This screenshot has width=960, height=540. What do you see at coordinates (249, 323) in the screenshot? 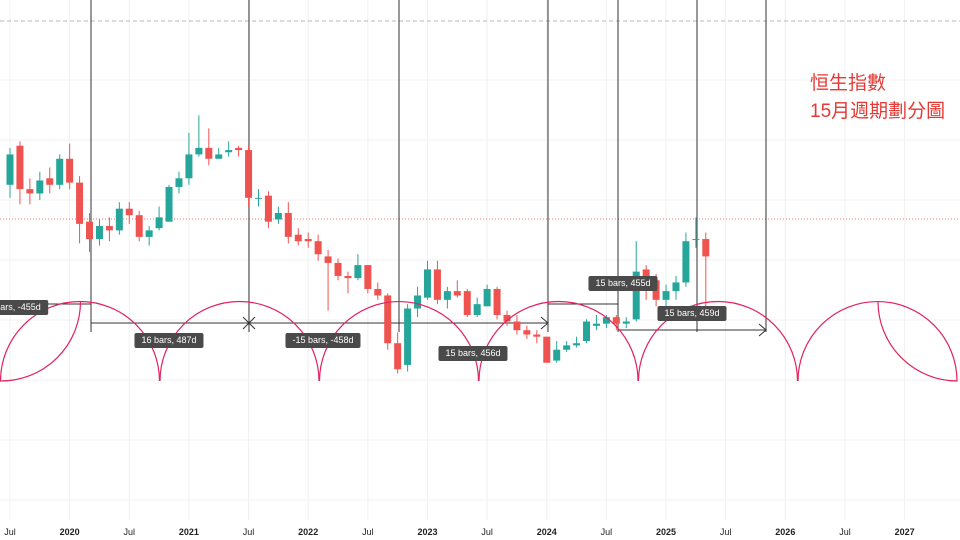
I see `measure-cross-b` at bounding box center [249, 323].